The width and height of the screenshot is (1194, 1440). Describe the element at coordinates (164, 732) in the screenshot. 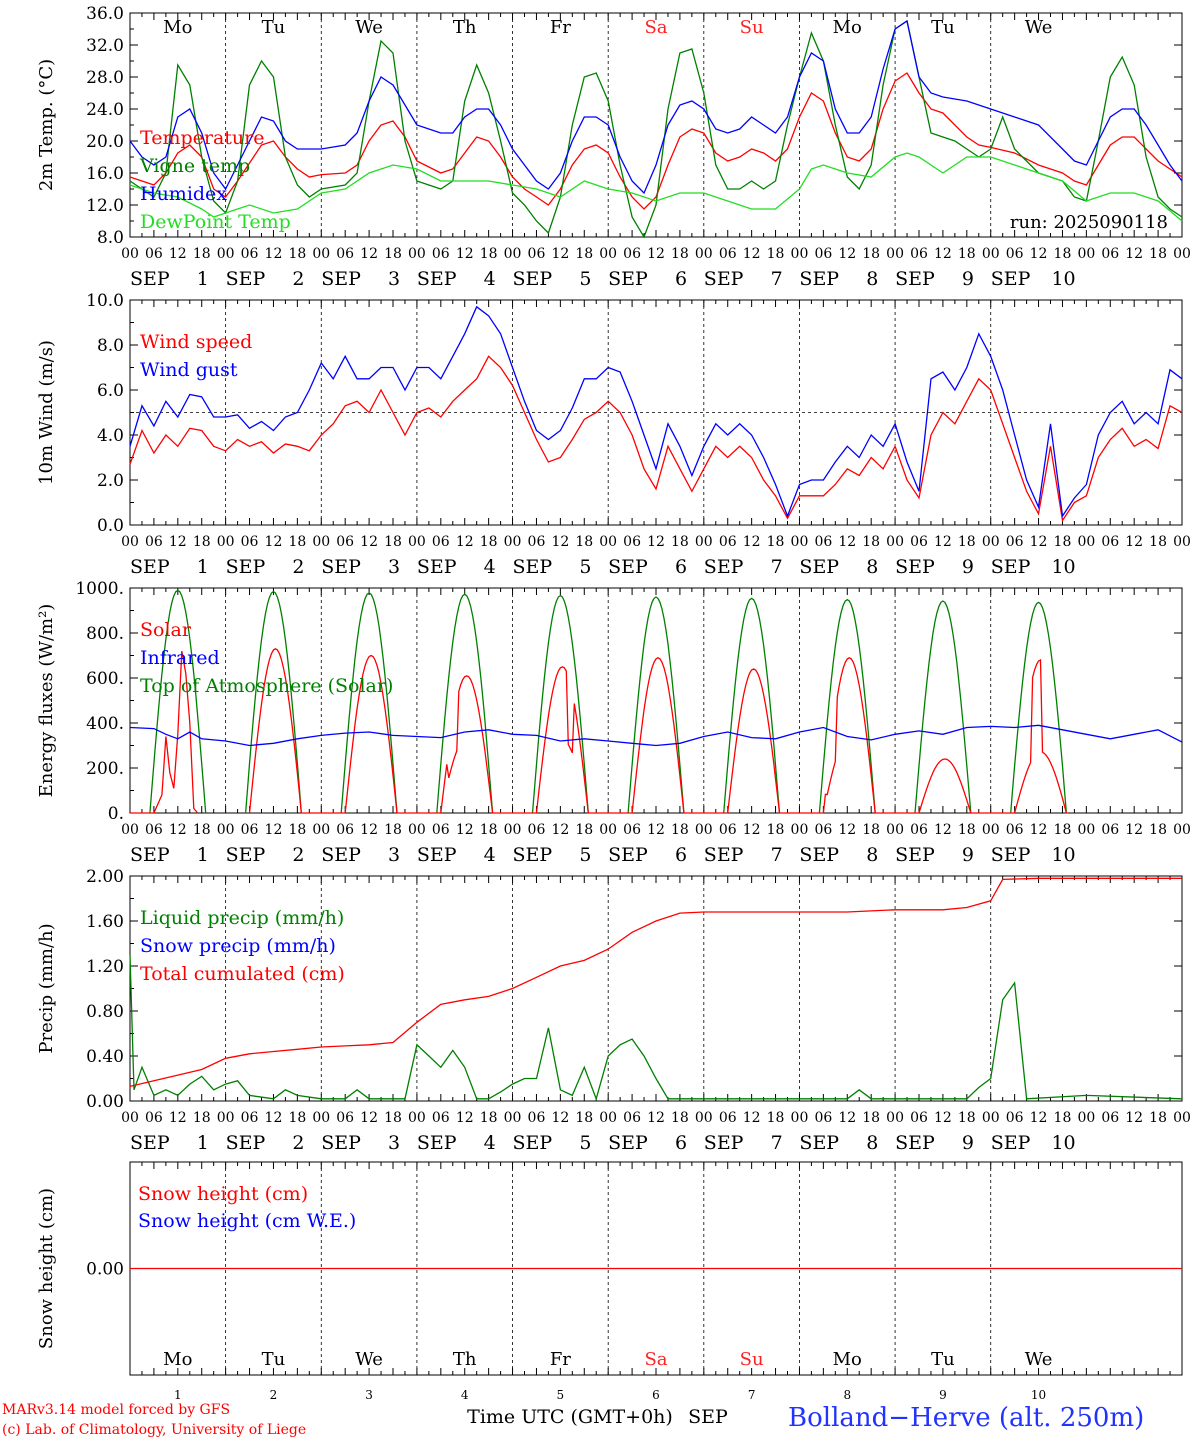

I see `solar-line` at that location.